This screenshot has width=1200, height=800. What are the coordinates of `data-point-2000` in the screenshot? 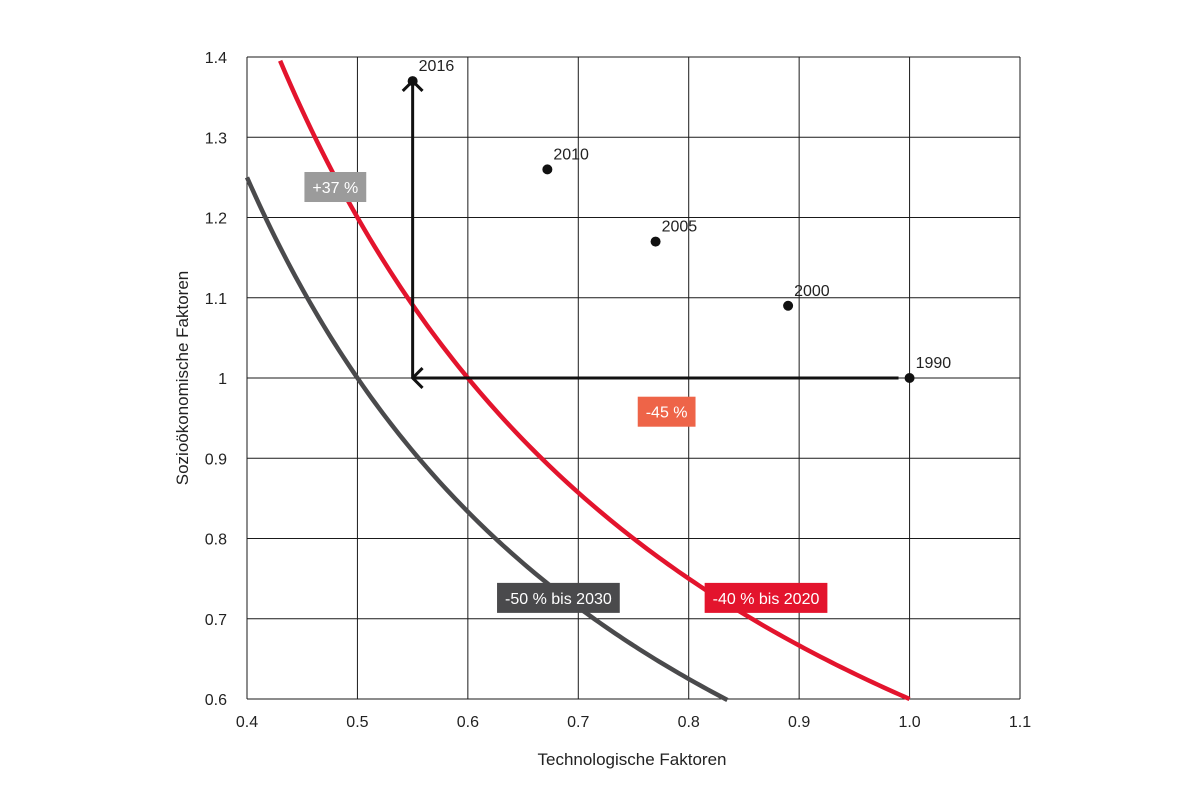 It's located at (788, 305).